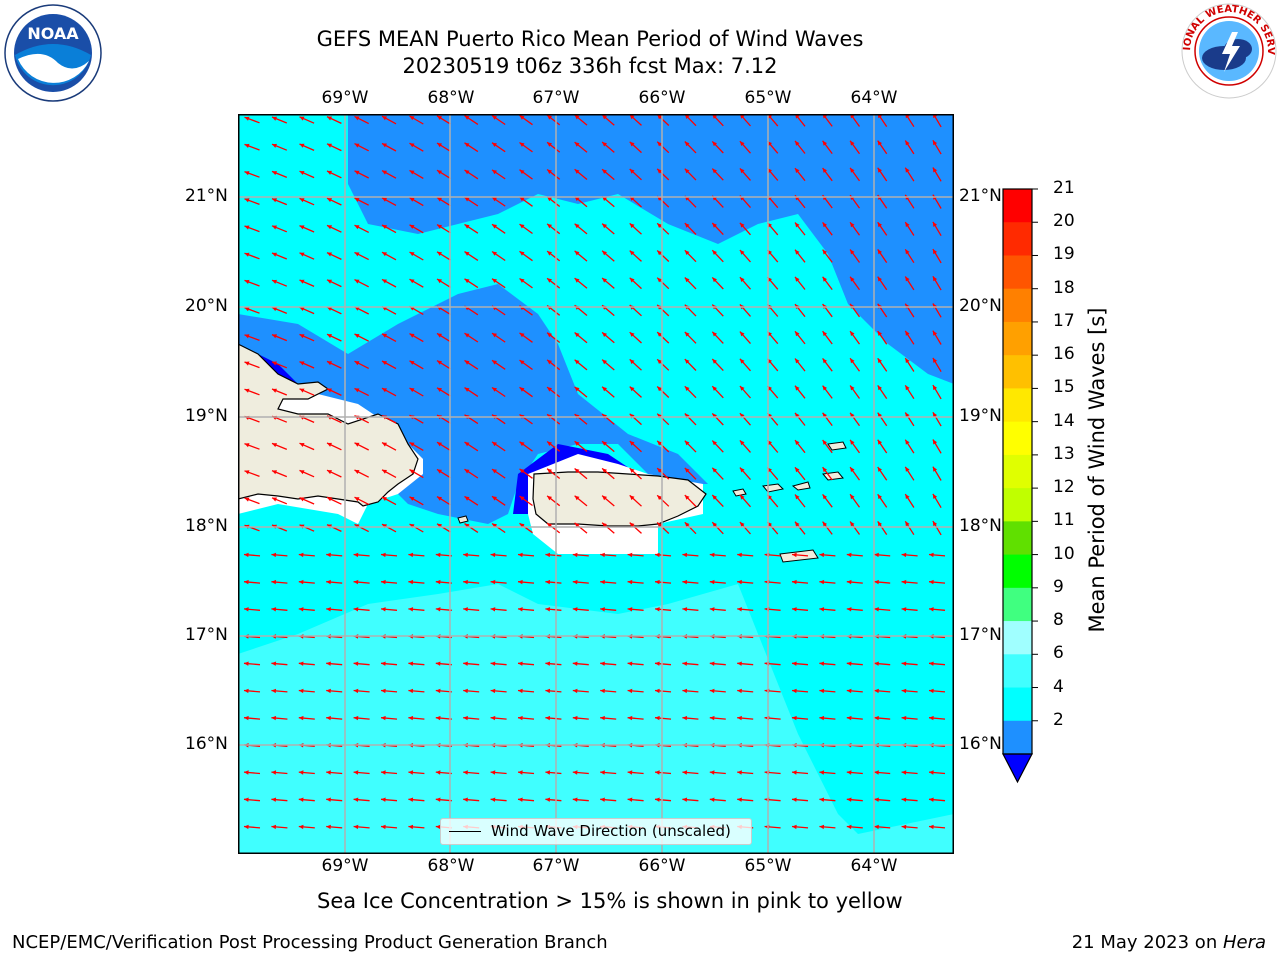 The height and width of the screenshot is (960, 1280). I want to click on lat-label-right: 20°N, so click(980, 306).